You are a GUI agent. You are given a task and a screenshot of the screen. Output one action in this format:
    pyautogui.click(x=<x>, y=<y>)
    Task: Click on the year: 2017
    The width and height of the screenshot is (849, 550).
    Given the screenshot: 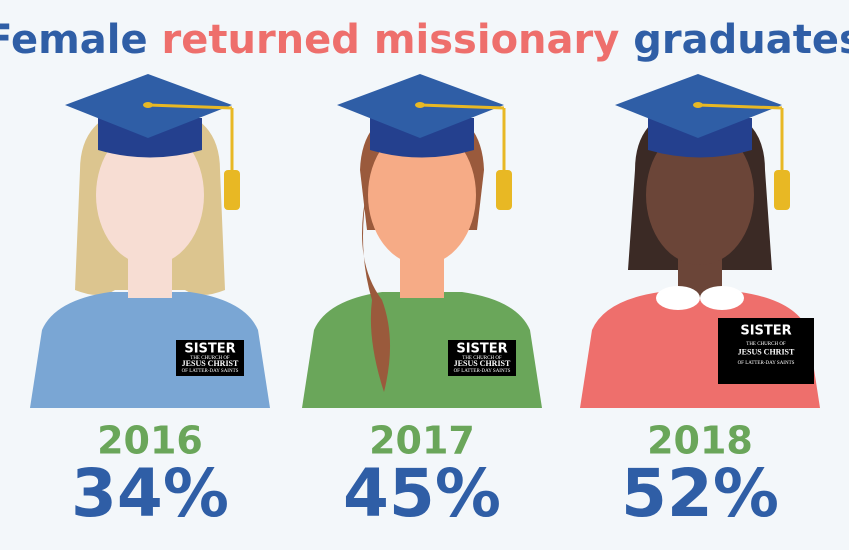 What is the action you would take?
    pyautogui.click(x=422, y=441)
    